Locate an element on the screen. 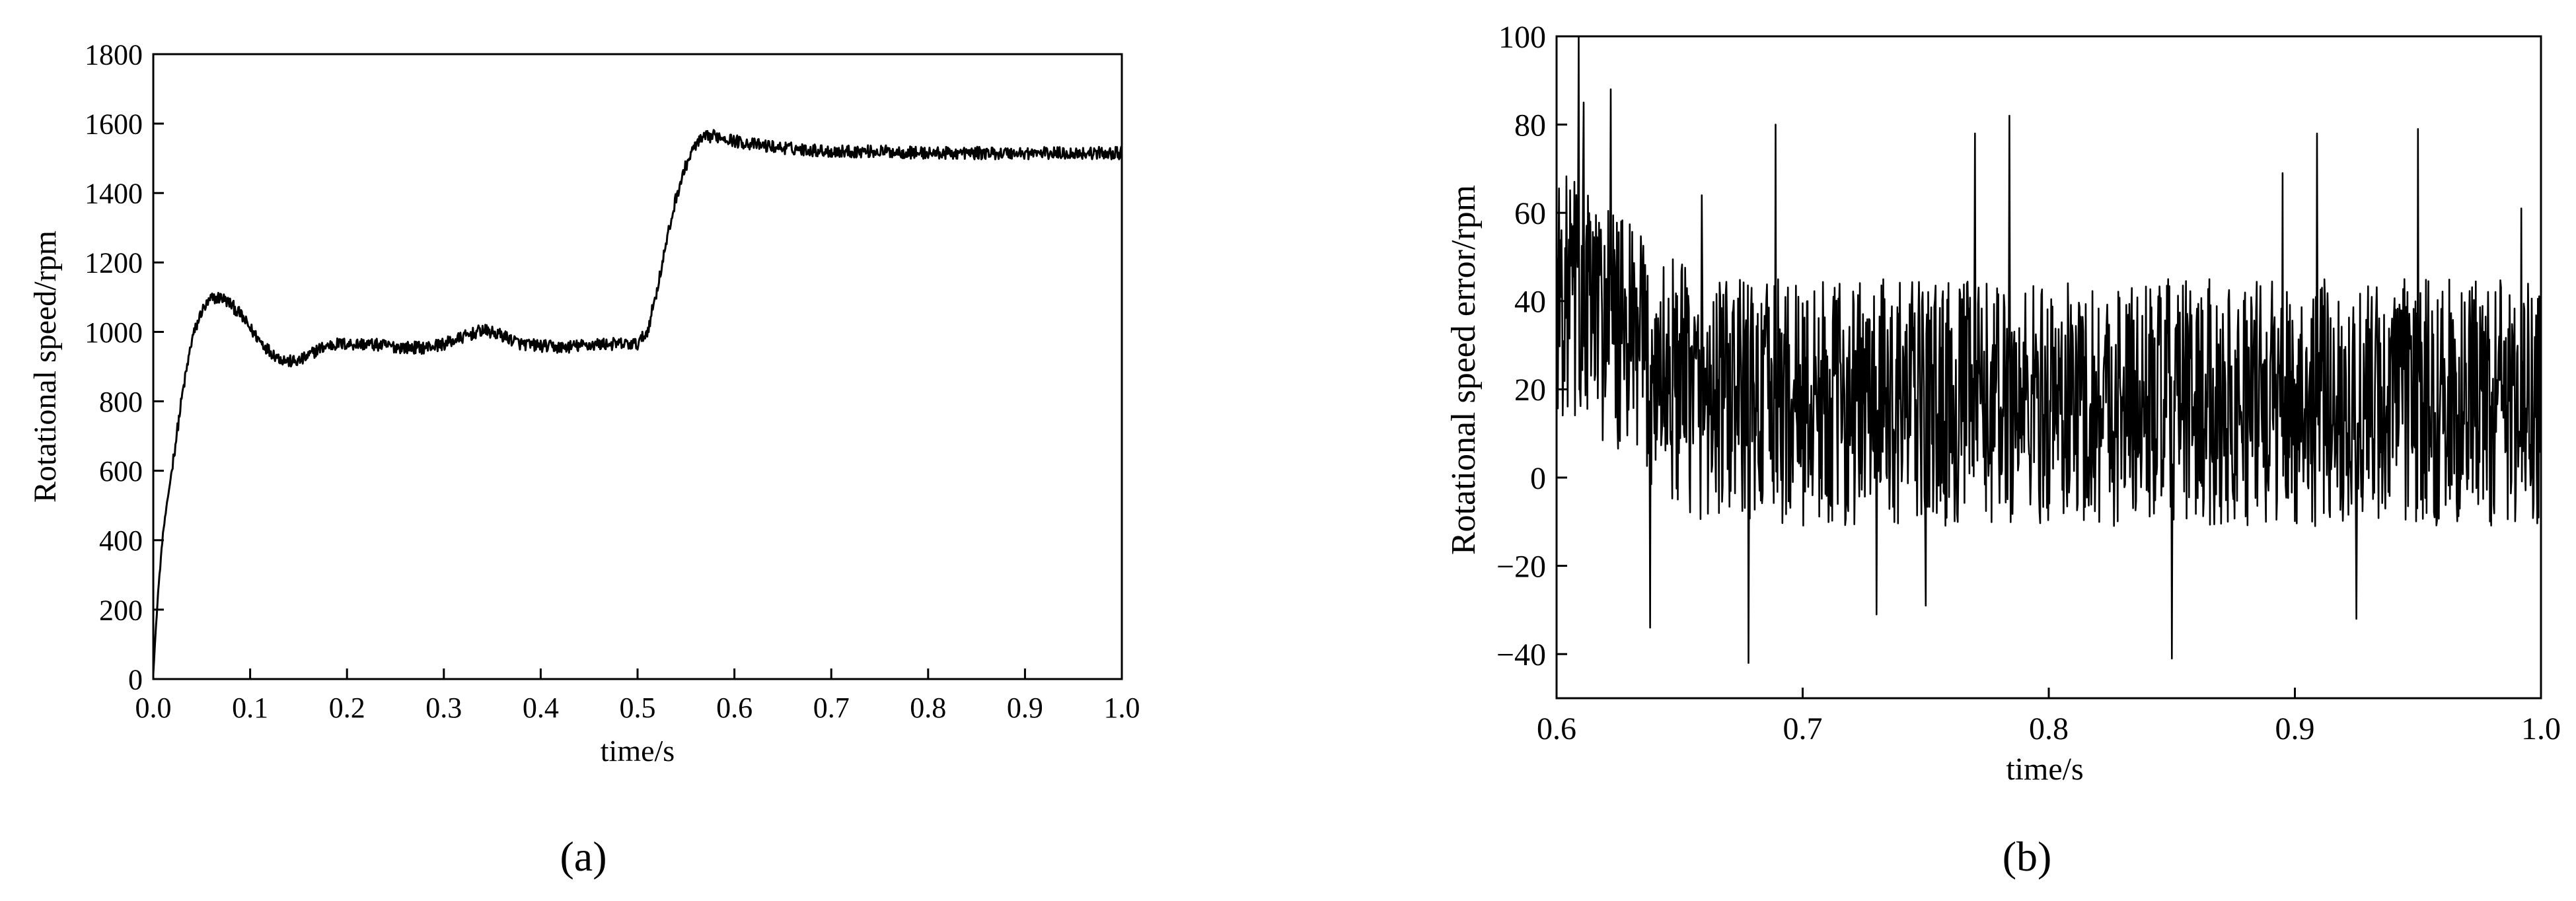  x-tick-label-a: 0.1 is located at coordinates (250, 708).